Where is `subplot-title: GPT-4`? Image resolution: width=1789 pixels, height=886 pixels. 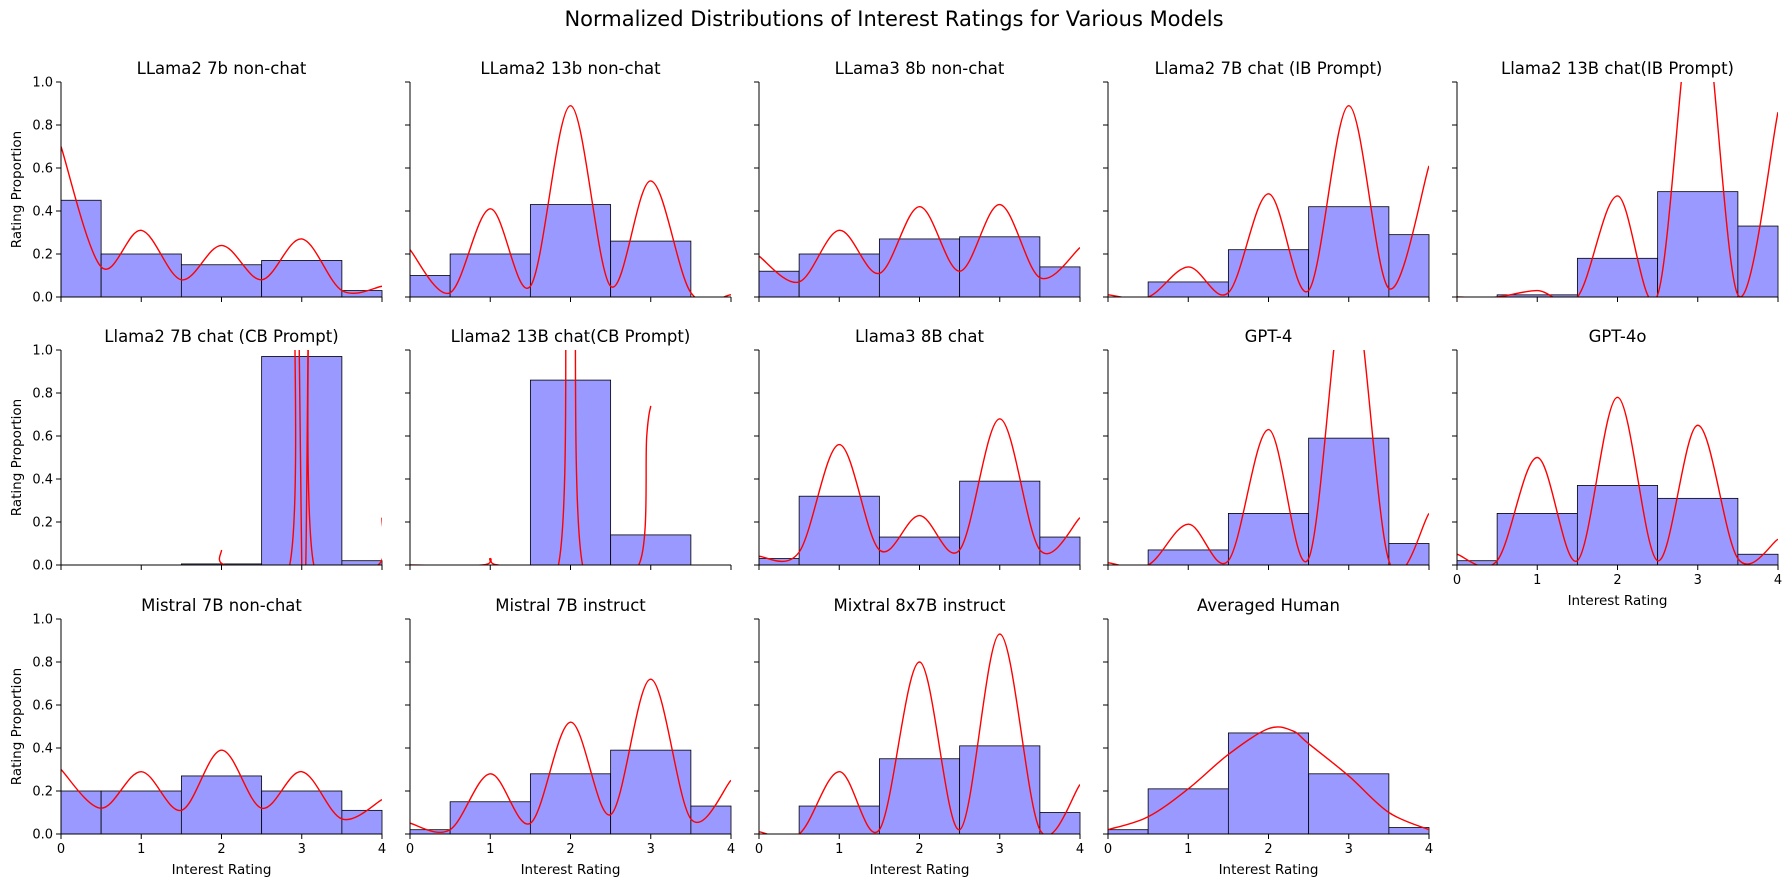
subplot-title: GPT-4 is located at coordinates (1269, 336).